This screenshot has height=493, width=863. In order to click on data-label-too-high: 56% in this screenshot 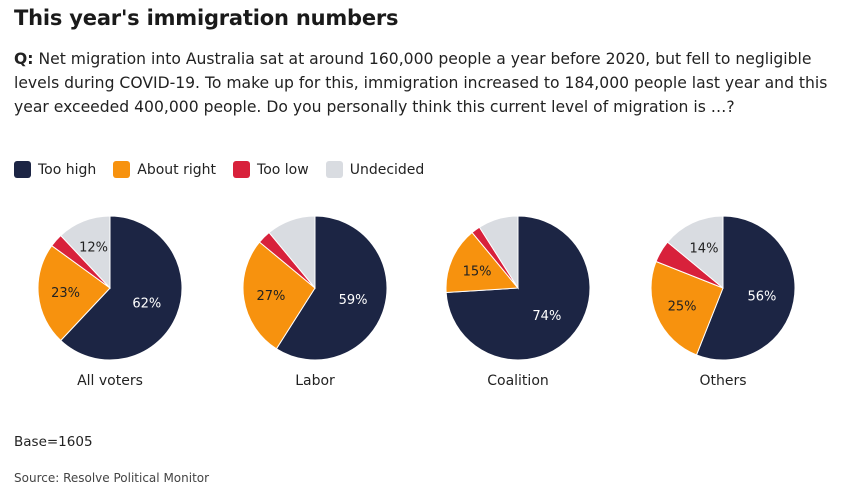, I will do `click(761, 296)`.